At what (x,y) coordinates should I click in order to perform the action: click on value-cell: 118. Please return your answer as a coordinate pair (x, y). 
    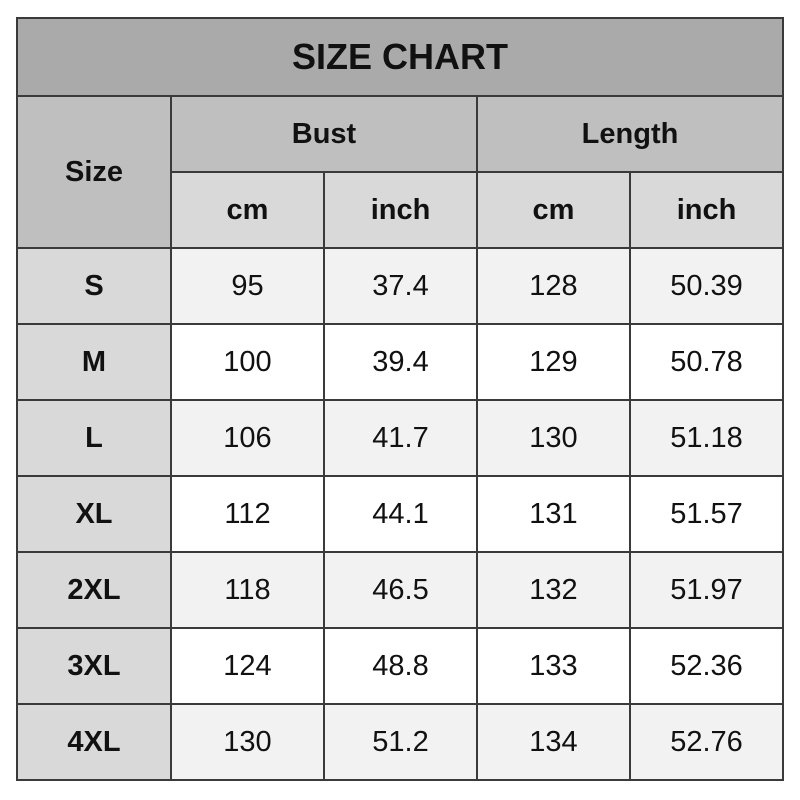
    Looking at the image, I should click on (247, 590).